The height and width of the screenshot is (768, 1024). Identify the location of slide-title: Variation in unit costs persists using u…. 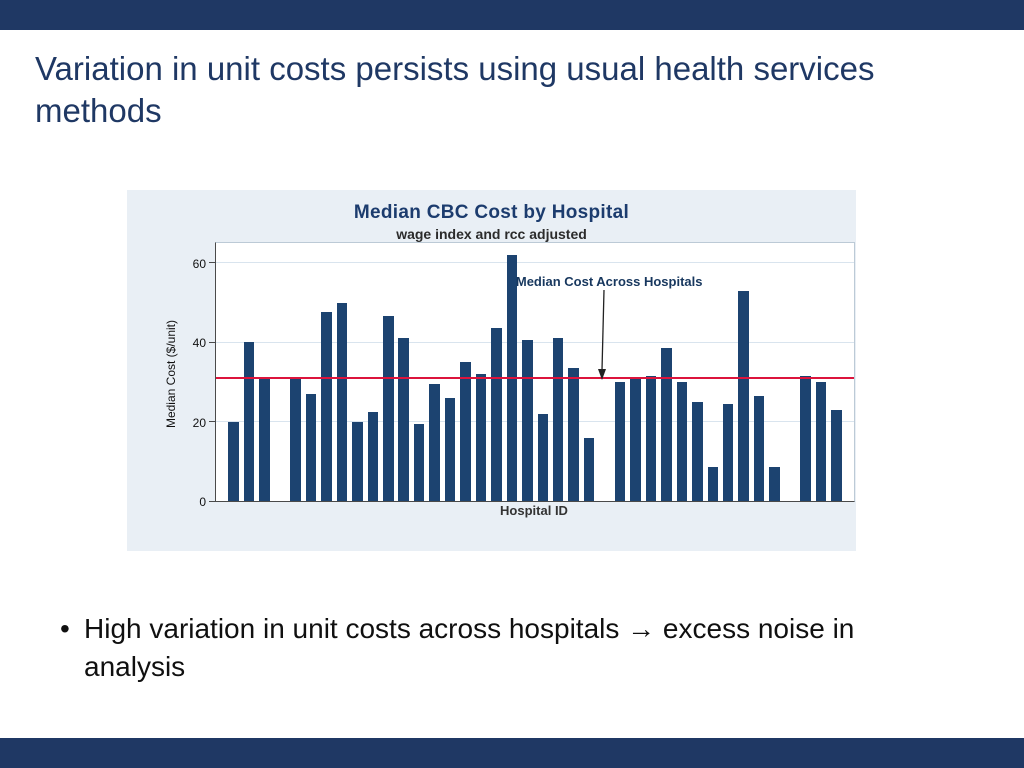
(455, 90).